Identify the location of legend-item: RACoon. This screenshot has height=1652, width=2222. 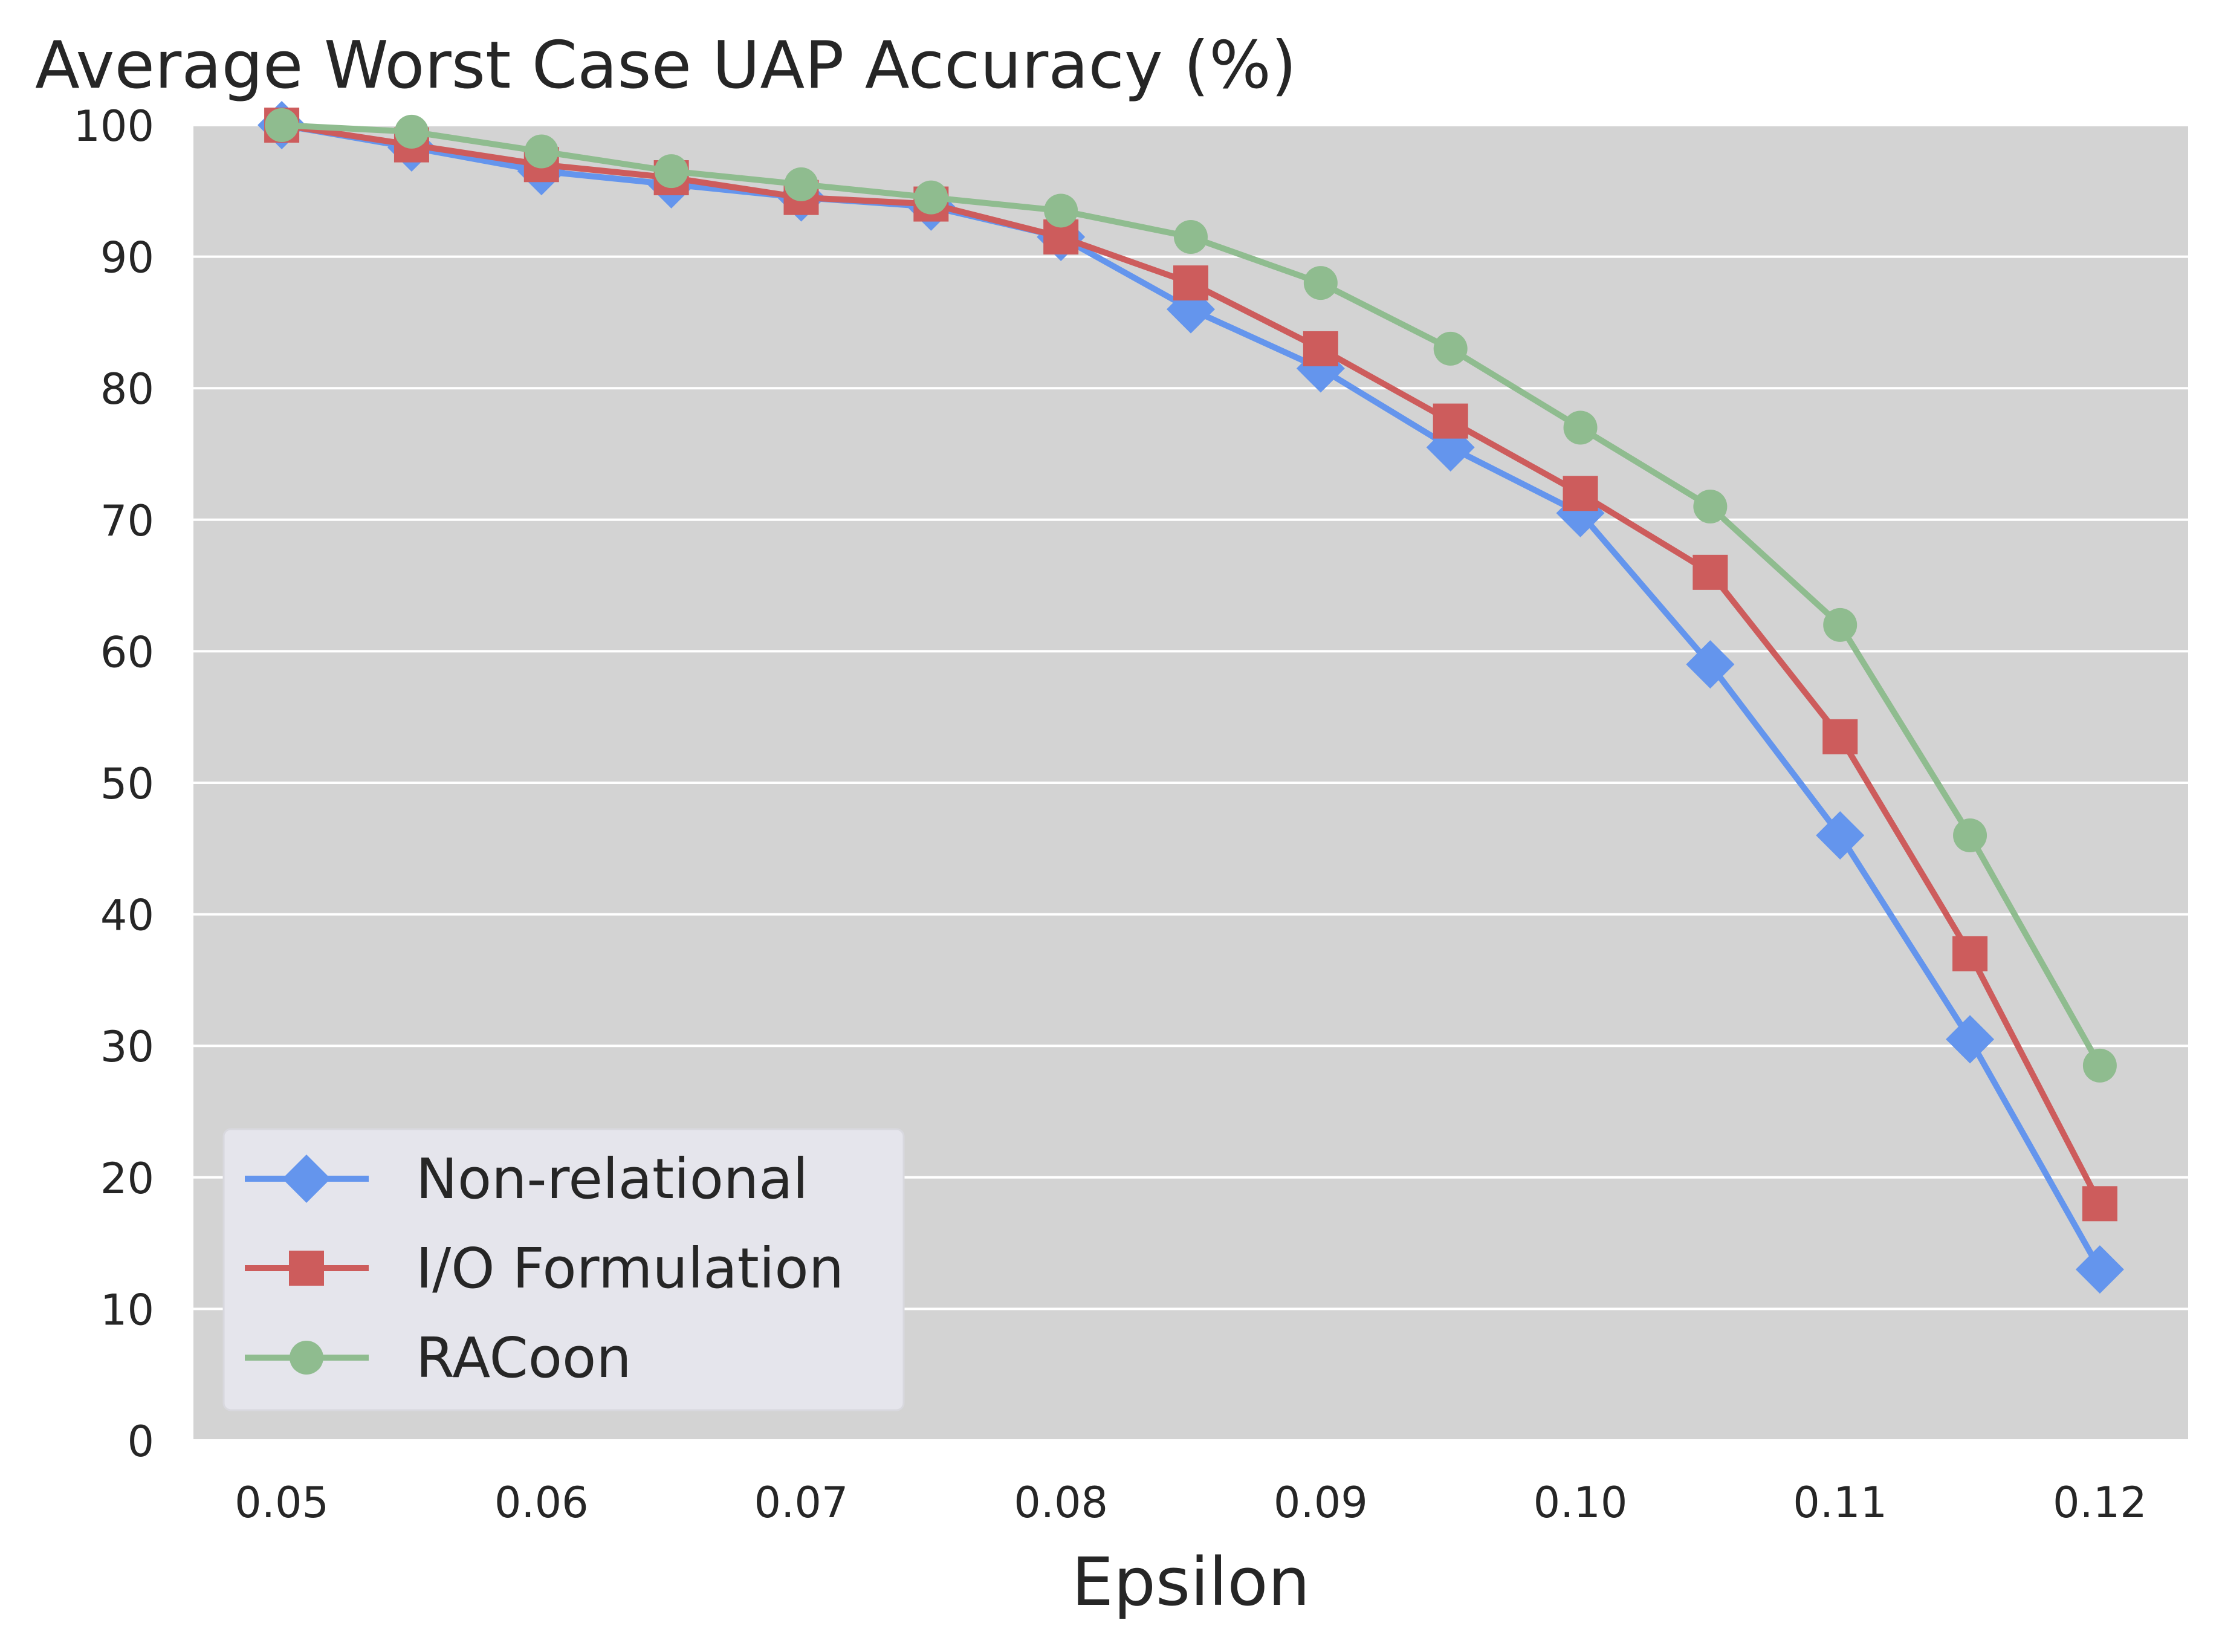
(439, 1358).